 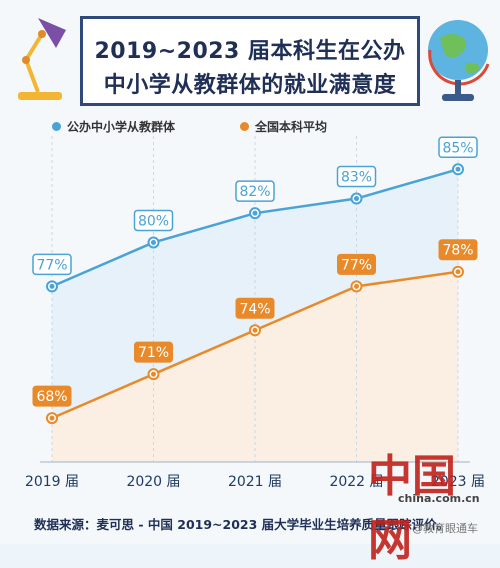 I want to click on chart-legend: 公办中小学从教群体 全国本科平均, so click(x=250, y=128).